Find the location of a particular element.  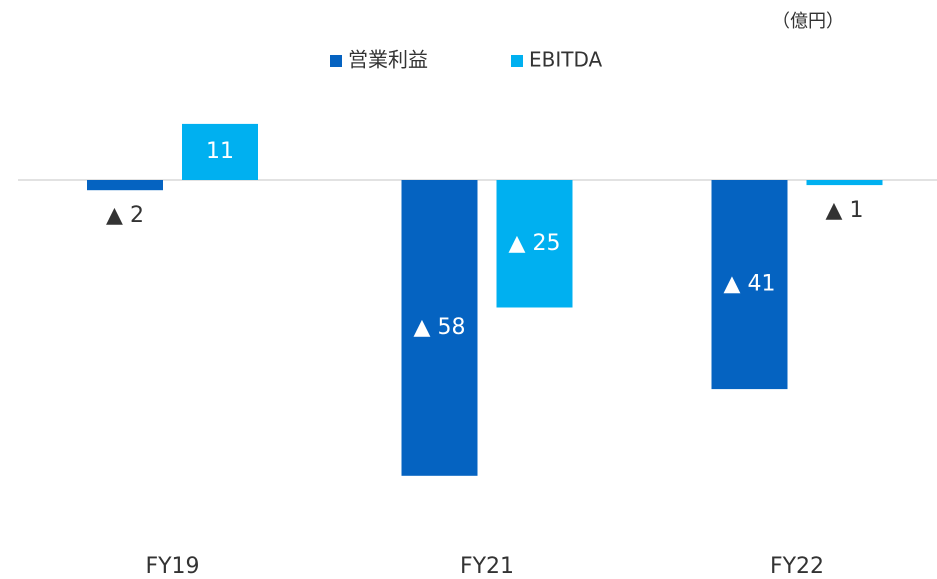

data-label: ▲ 2 is located at coordinates (125, 215).